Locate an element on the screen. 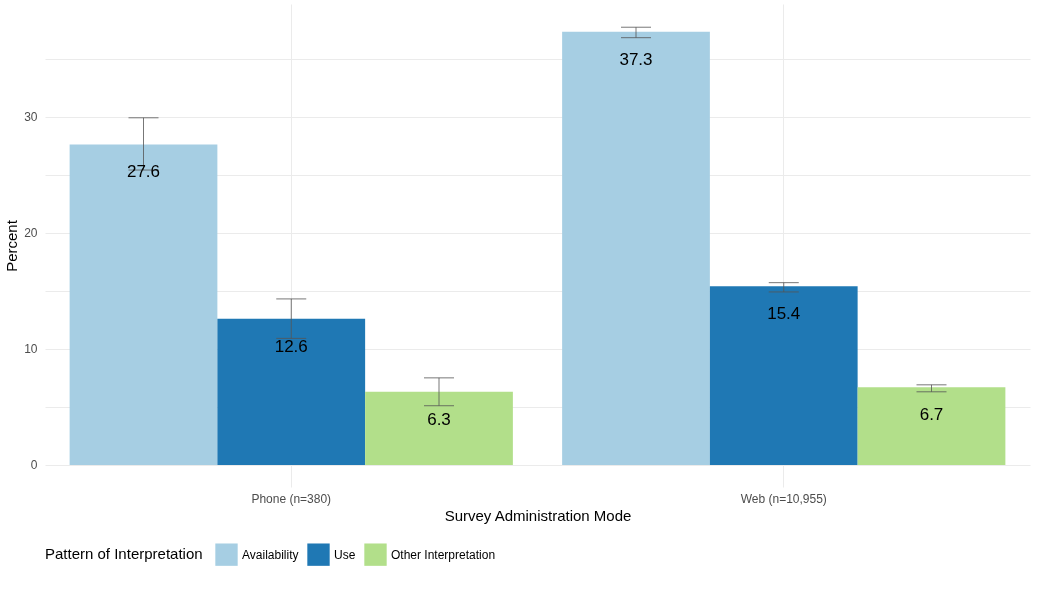 This screenshot has width=1045, height=596. x-tick-label: Web (n=10,955) is located at coordinates (783, 498).